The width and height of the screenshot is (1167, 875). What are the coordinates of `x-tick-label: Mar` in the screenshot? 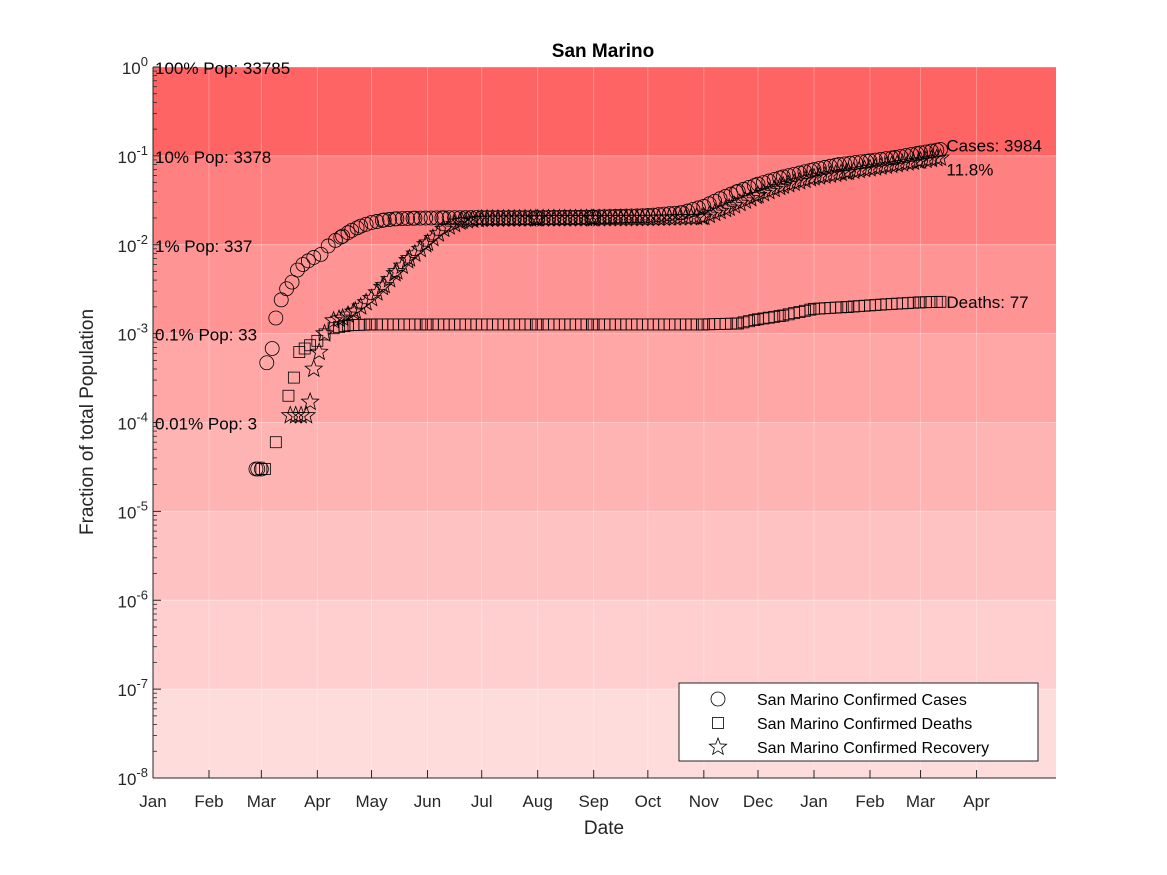 It's located at (921, 801).